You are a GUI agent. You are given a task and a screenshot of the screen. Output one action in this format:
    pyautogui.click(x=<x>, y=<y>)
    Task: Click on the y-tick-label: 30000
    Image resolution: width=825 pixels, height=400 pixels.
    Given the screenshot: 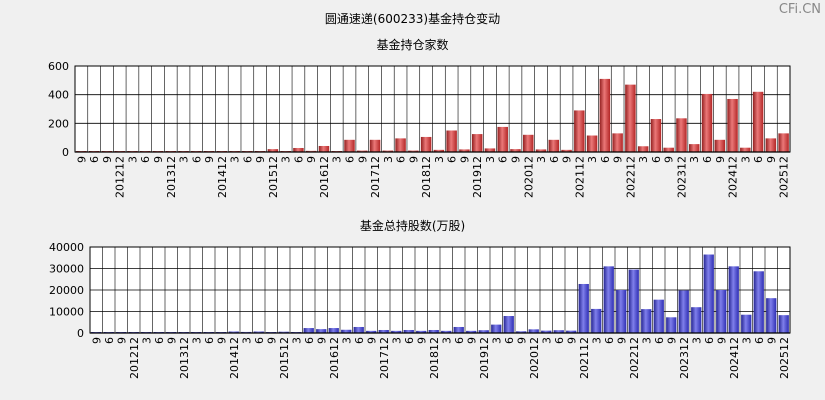 What is the action you would take?
    pyautogui.click(x=66, y=269)
    